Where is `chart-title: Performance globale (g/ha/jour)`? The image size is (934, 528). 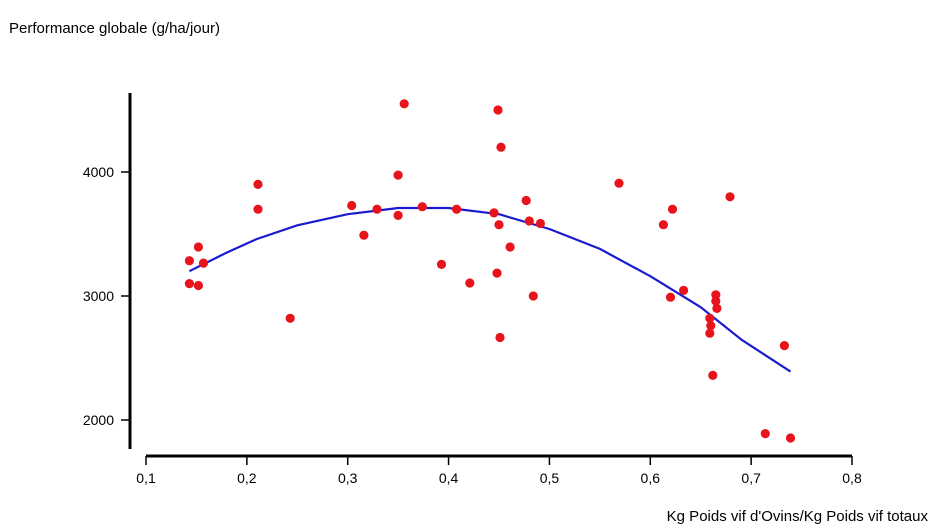
chart-title: Performance globale (g/ha/jour) is located at coordinates (114, 28).